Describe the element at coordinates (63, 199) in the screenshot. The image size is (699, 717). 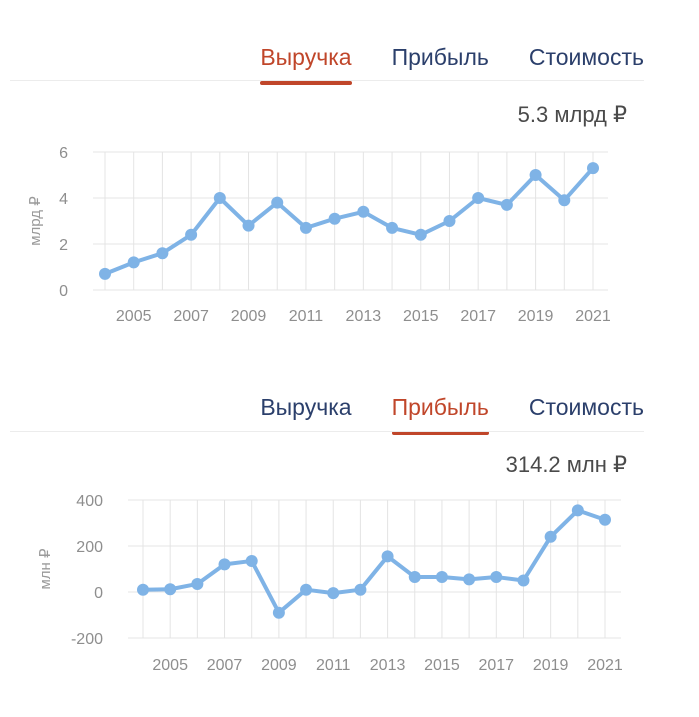
I see `y-tick-label: 4` at that location.